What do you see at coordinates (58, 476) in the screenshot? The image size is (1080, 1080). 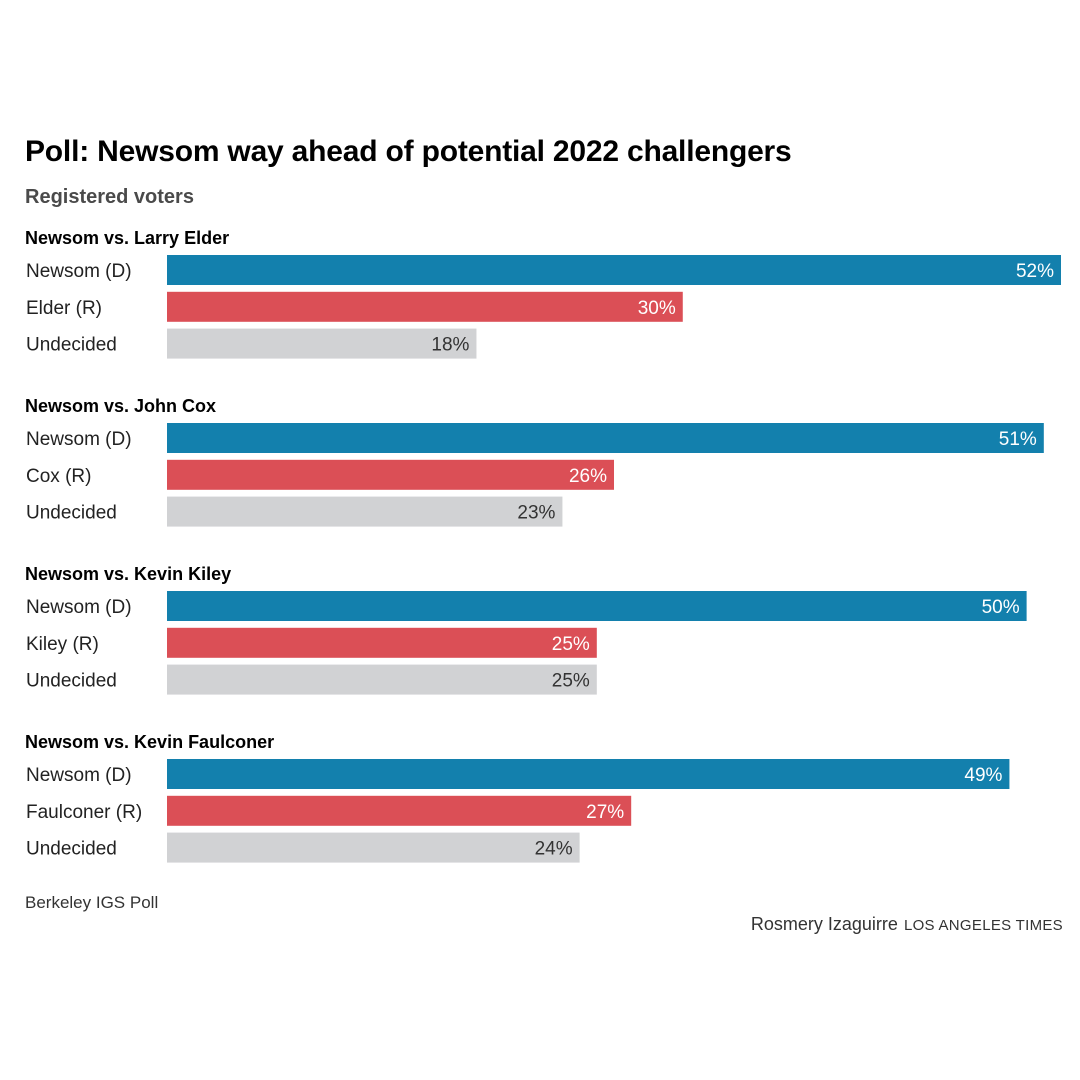 I see `bar-label: Cox (R)` at bounding box center [58, 476].